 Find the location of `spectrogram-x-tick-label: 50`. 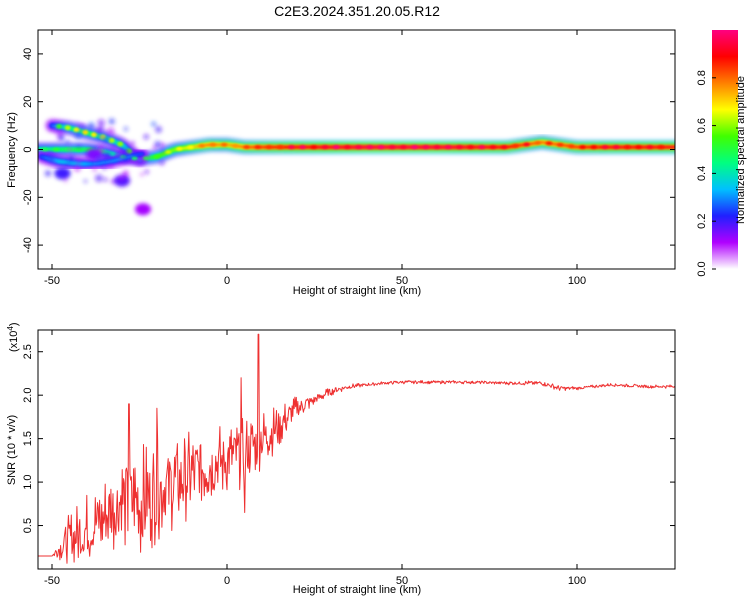

spectrogram-x-tick-label: 50 is located at coordinates (402, 281).